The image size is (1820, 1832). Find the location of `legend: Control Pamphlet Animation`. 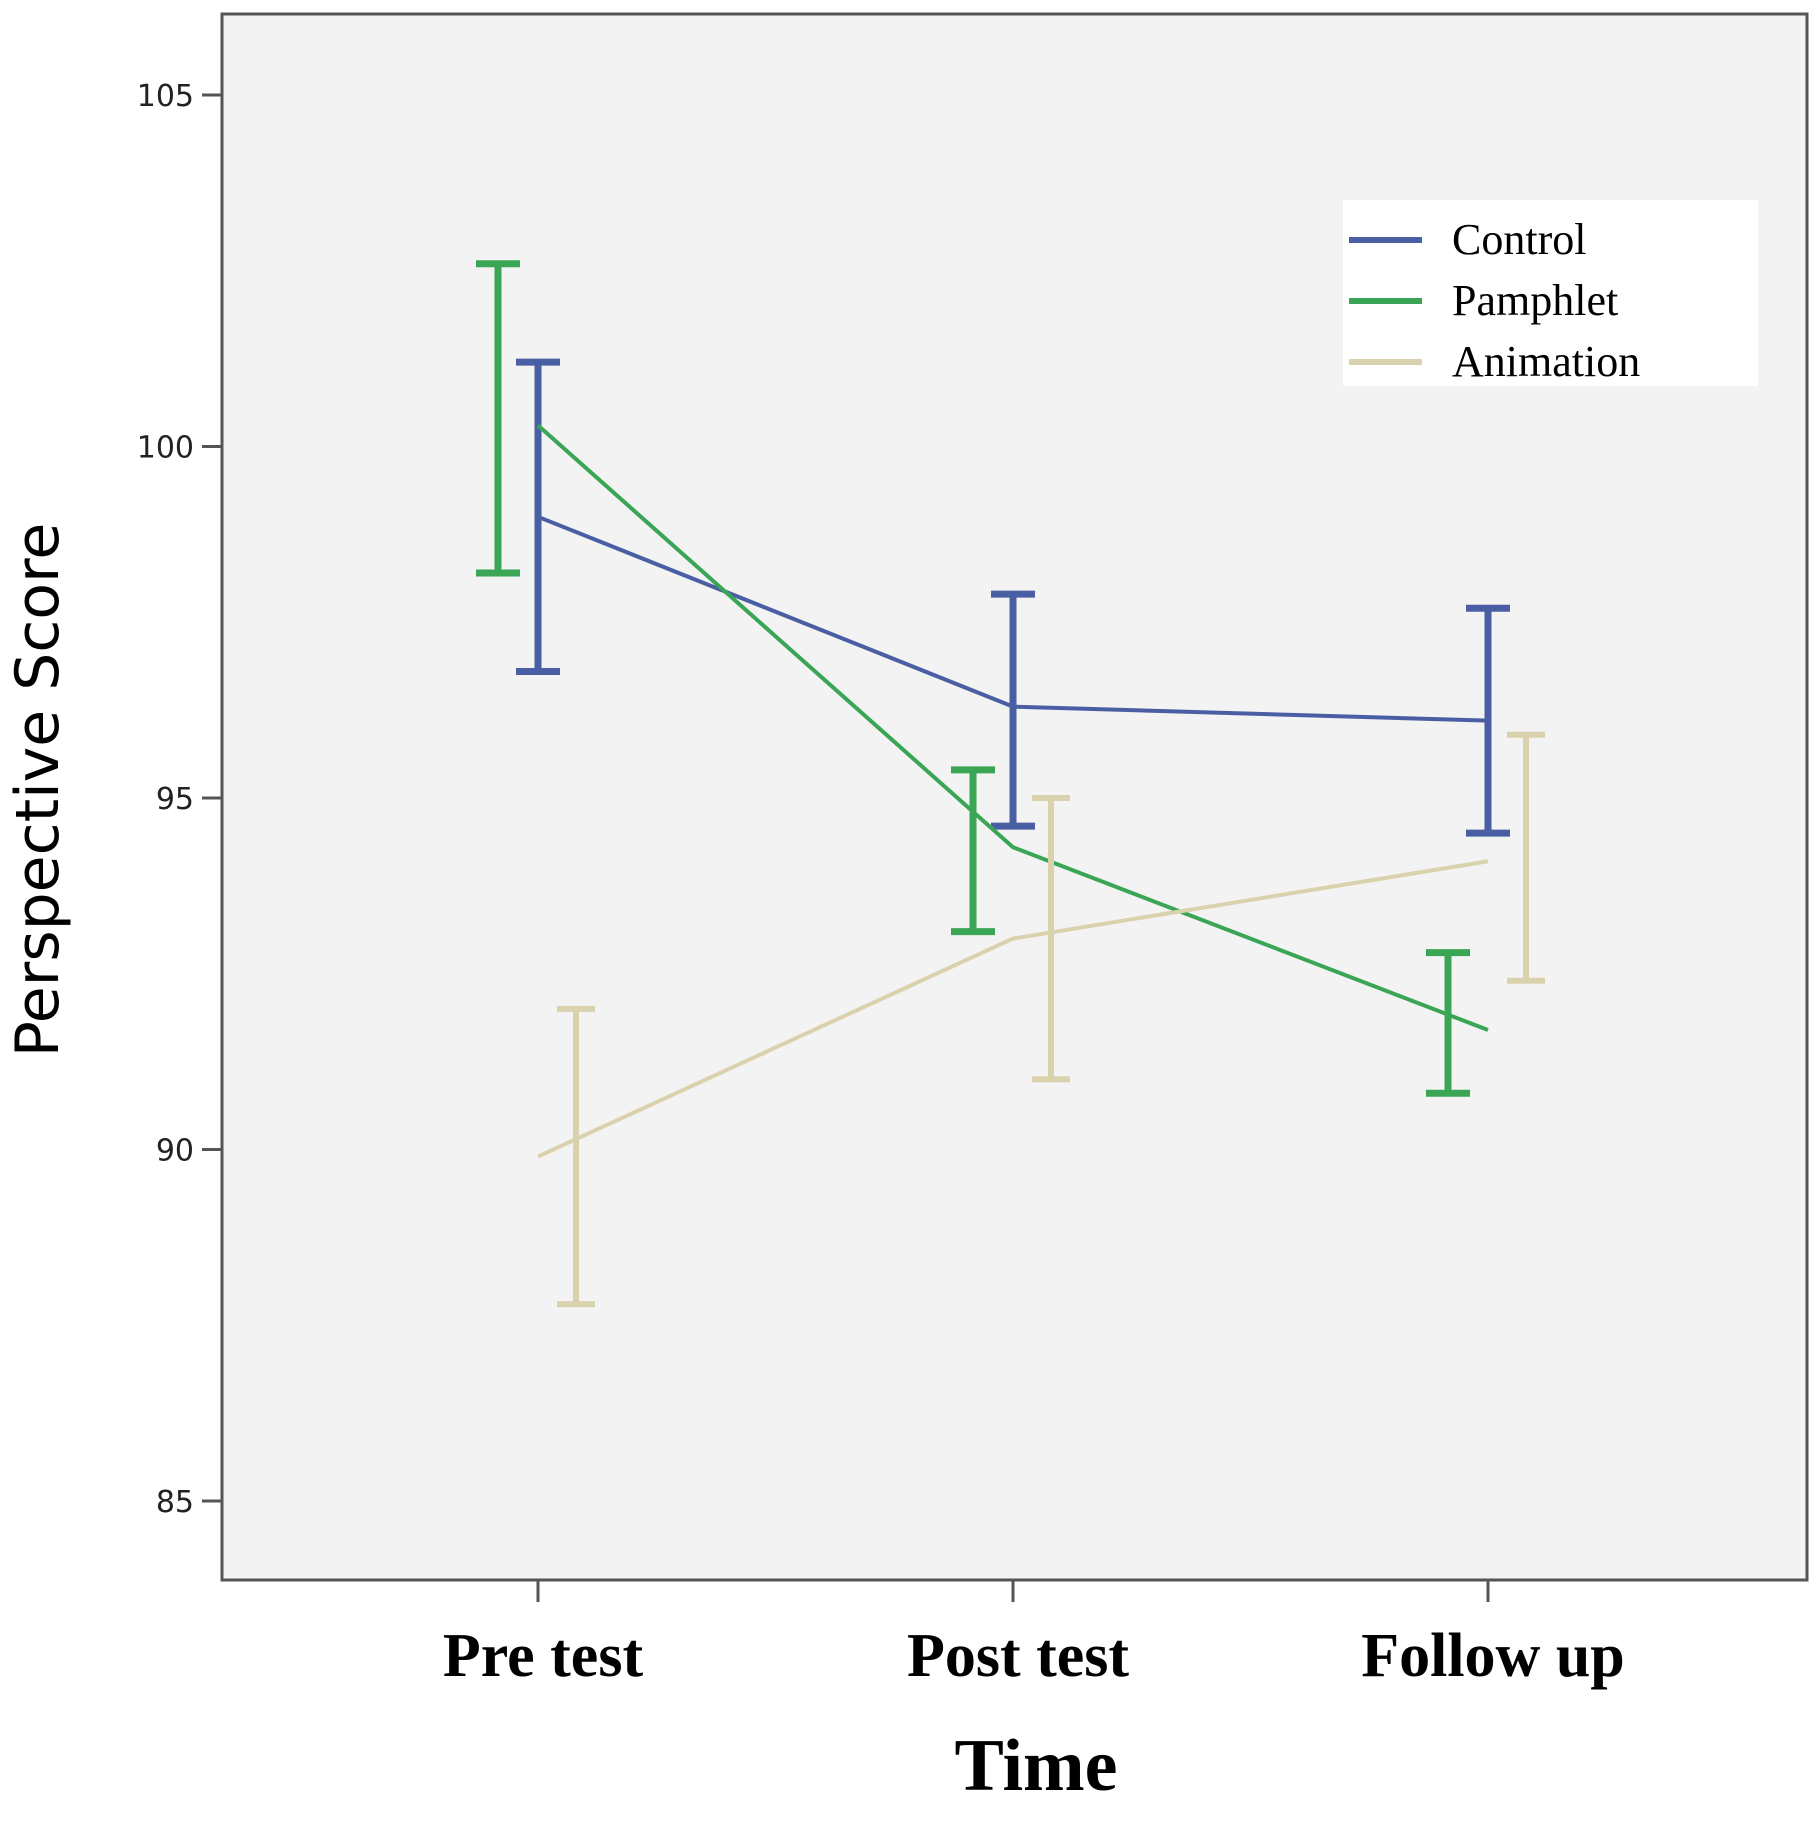

legend: Control Pamphlet Animation is located at coordinates (1550, 293).